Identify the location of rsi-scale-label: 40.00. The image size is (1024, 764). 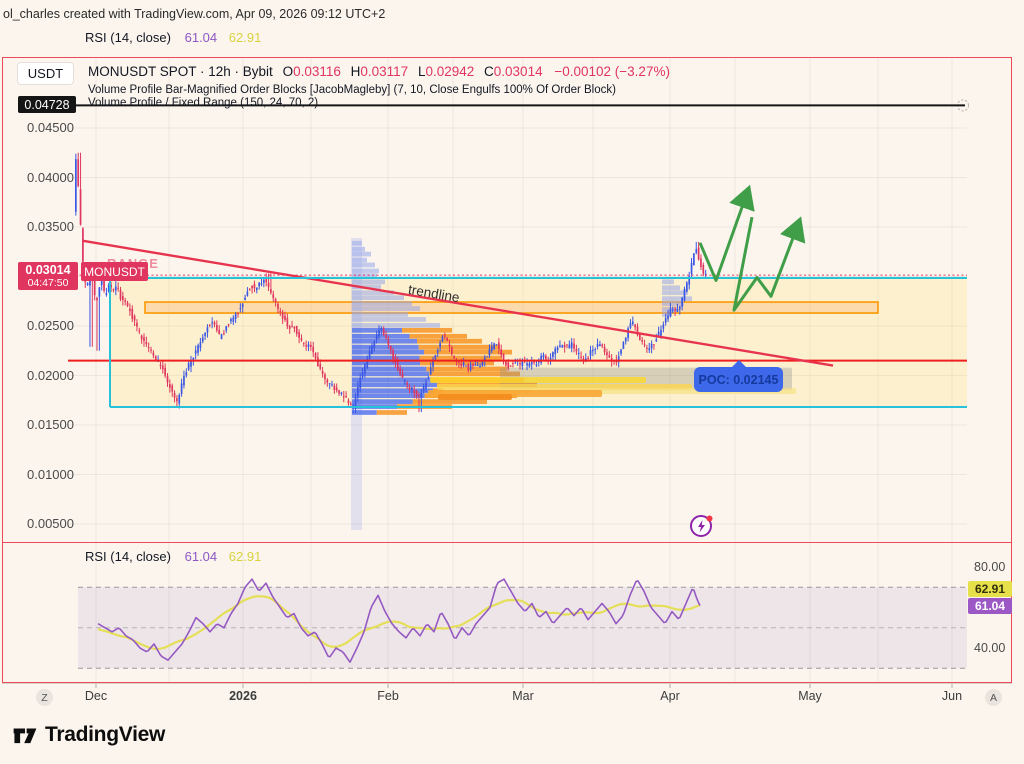
(990, 648).